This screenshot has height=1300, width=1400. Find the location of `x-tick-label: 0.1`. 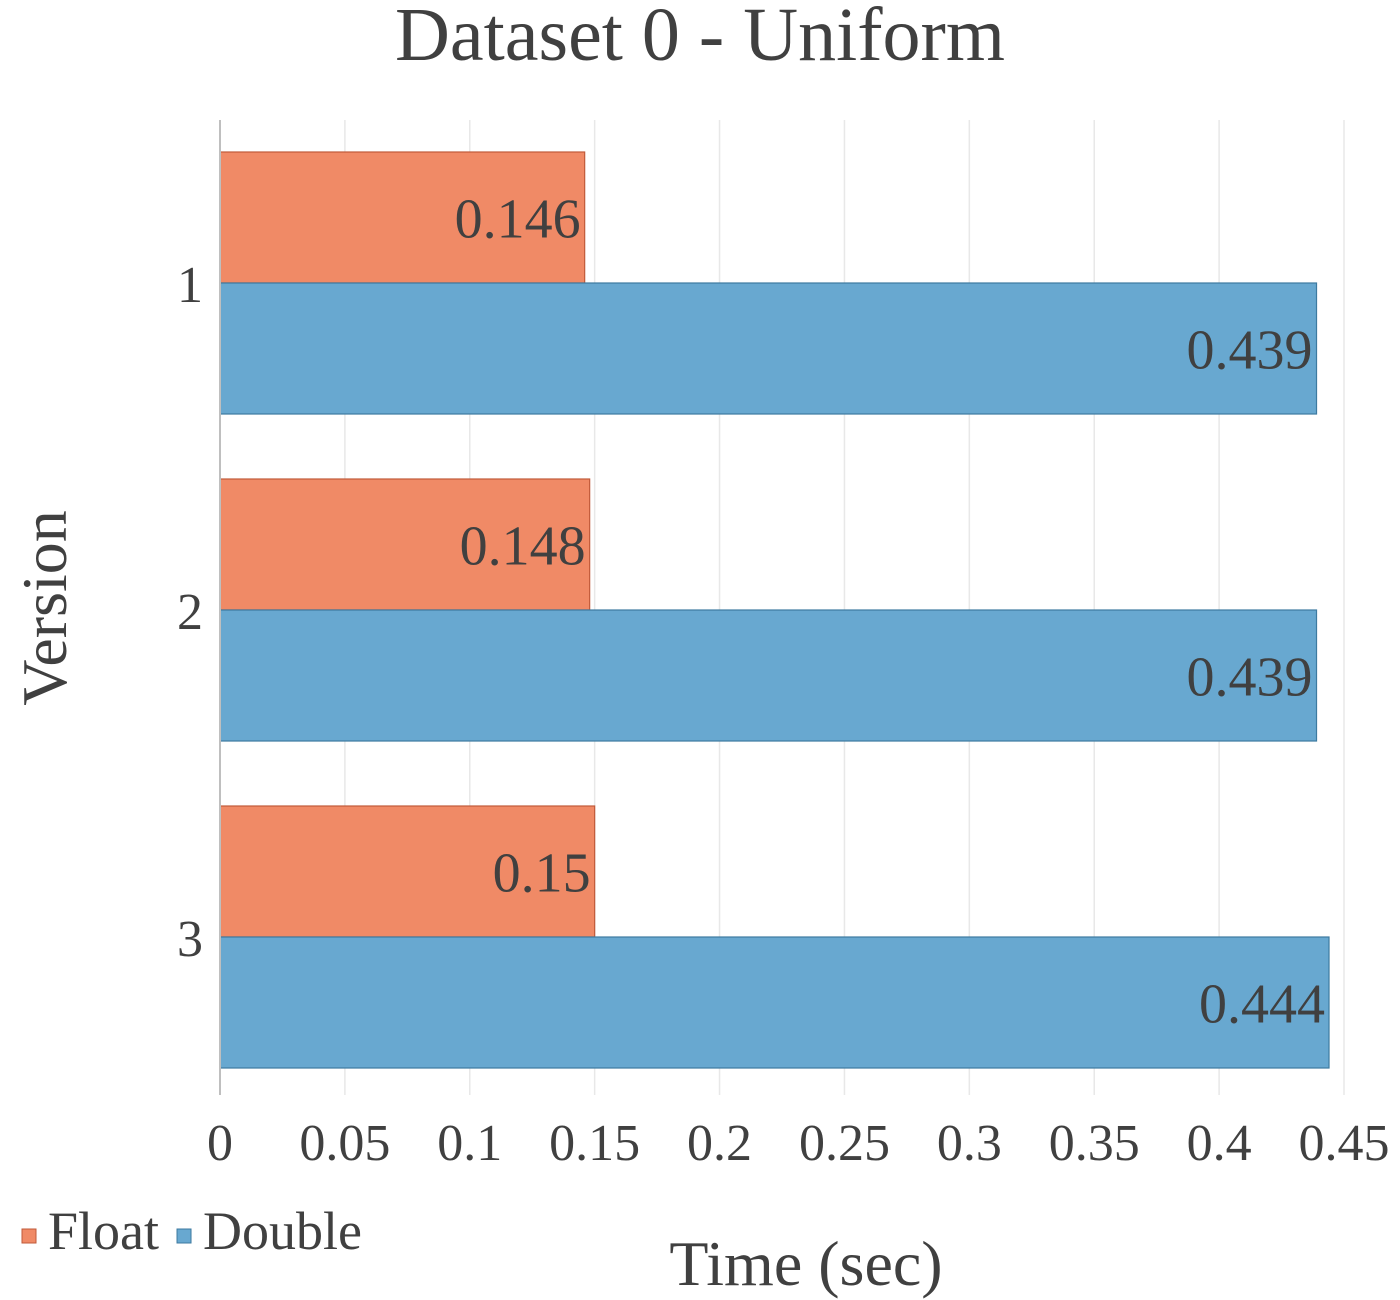

x-tick-label: 0.1 is located at coordinates (469, 1143).